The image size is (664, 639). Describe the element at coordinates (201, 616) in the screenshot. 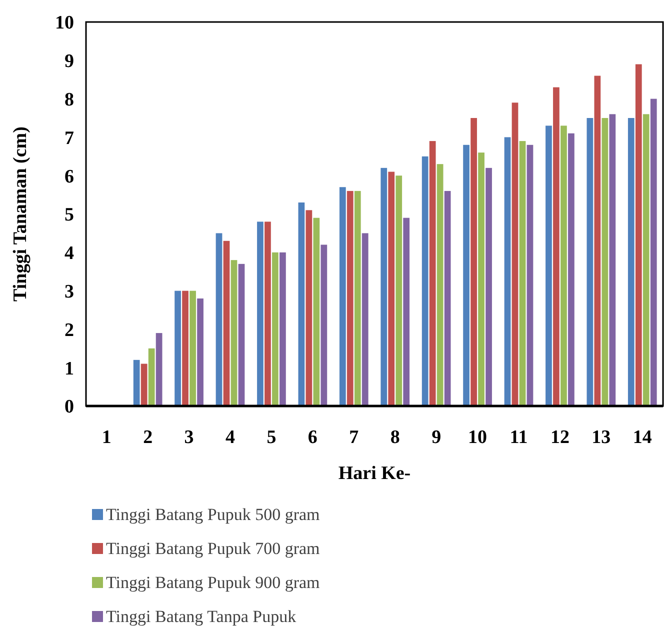

I see `legend-label: Tinggi Batang Tanpa Pupuk` at that location.